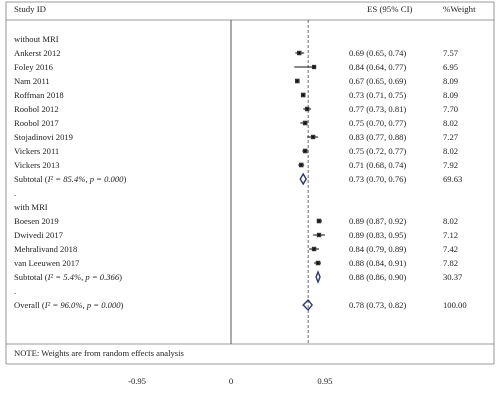  I want to click on label-part: p = 0.000, so click(106, 179).